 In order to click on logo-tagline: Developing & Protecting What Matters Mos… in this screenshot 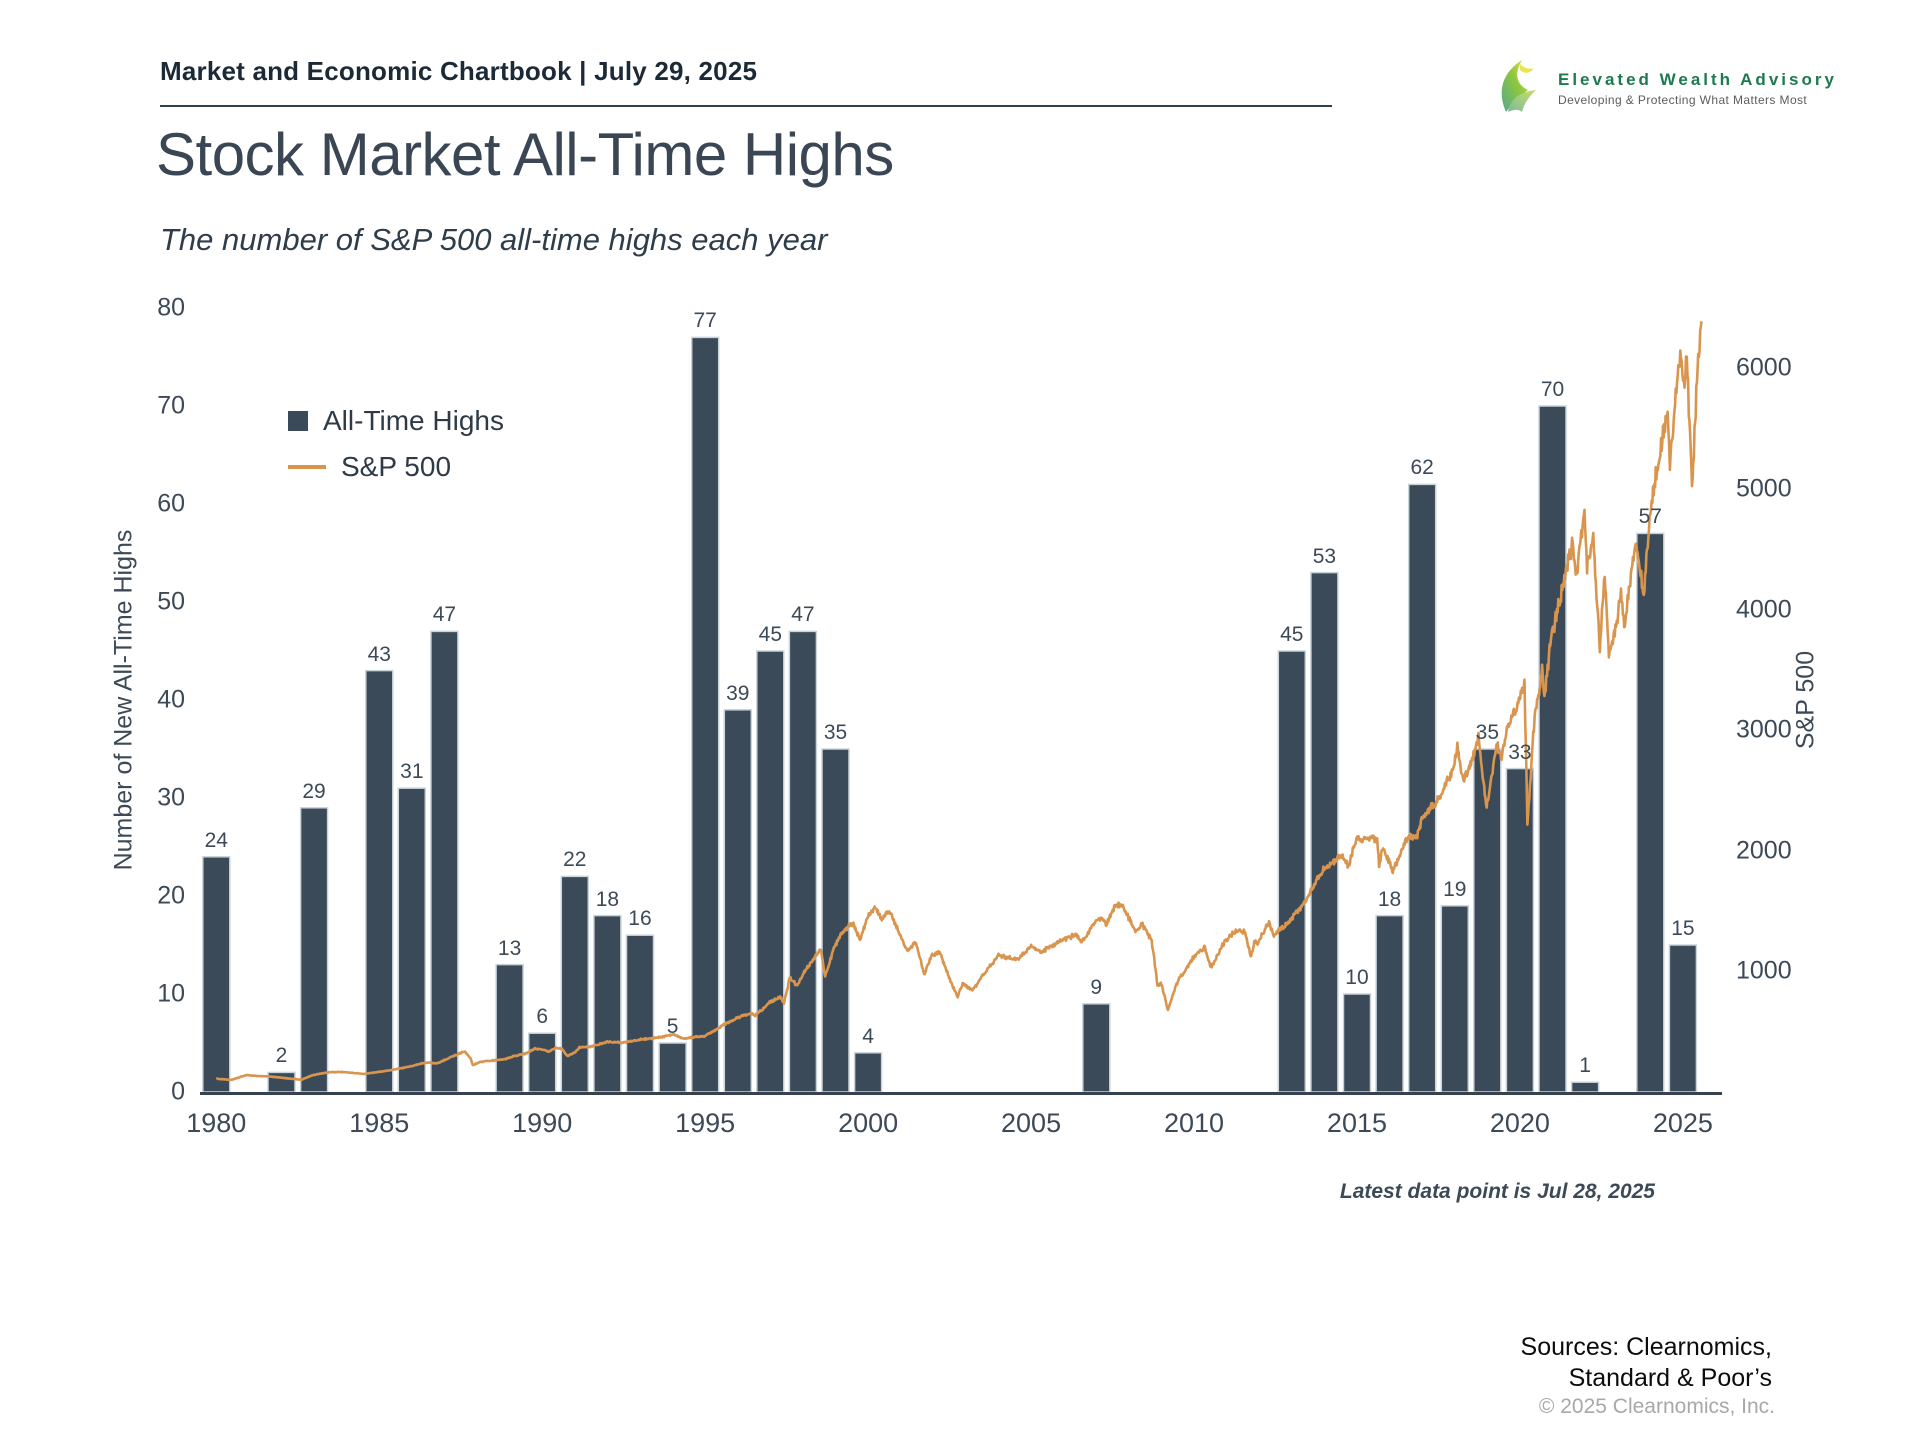, I will do `click(1683, 100)`.